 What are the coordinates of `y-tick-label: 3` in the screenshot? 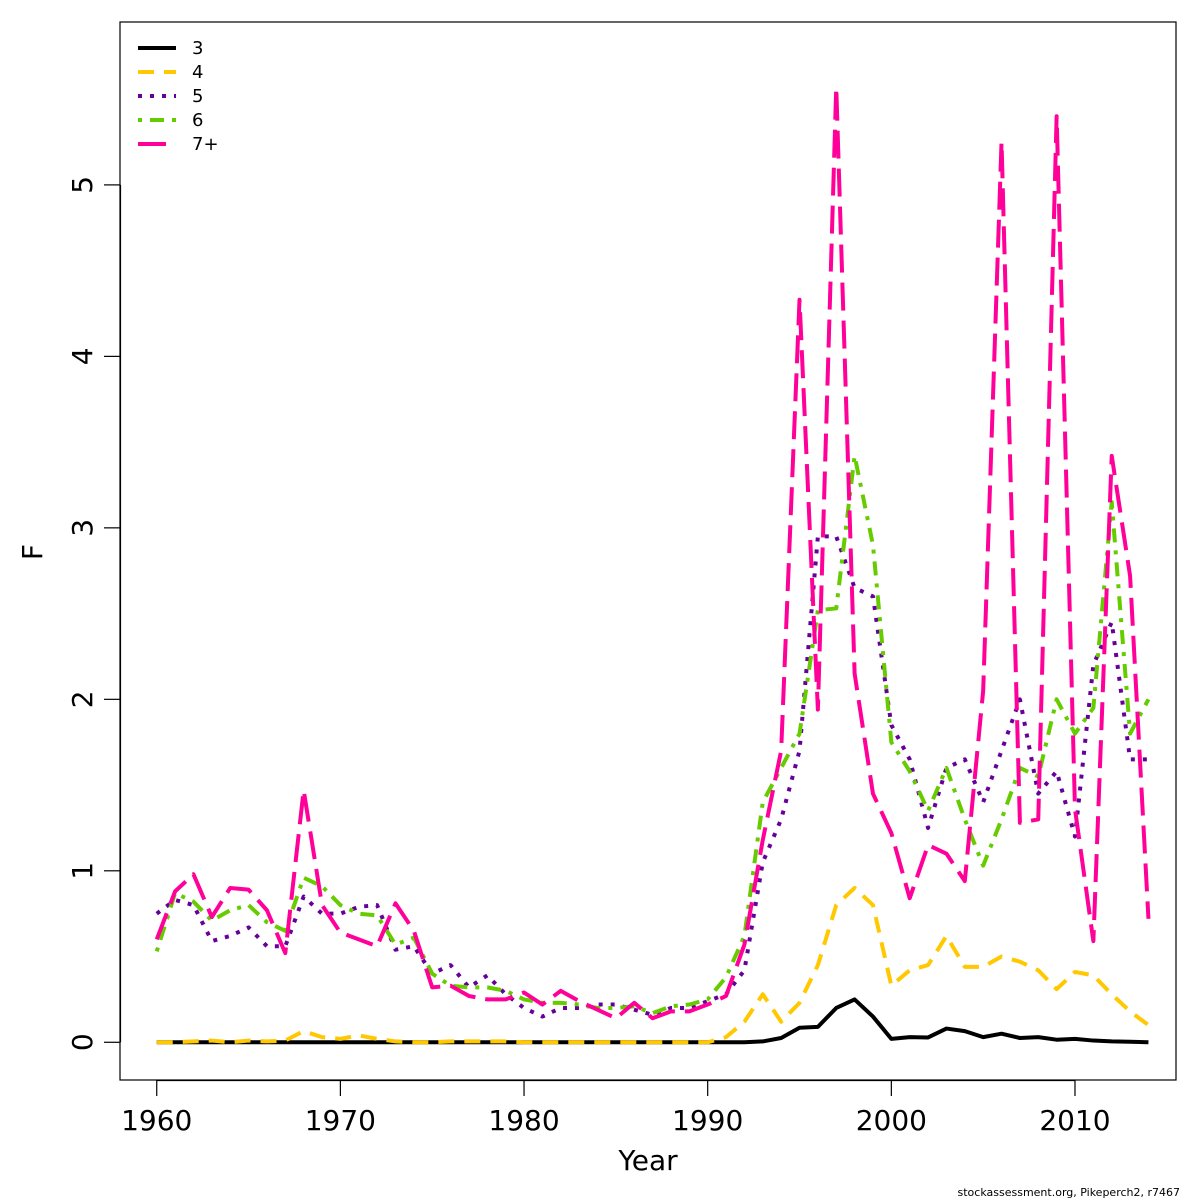 It's located at (82, 528).